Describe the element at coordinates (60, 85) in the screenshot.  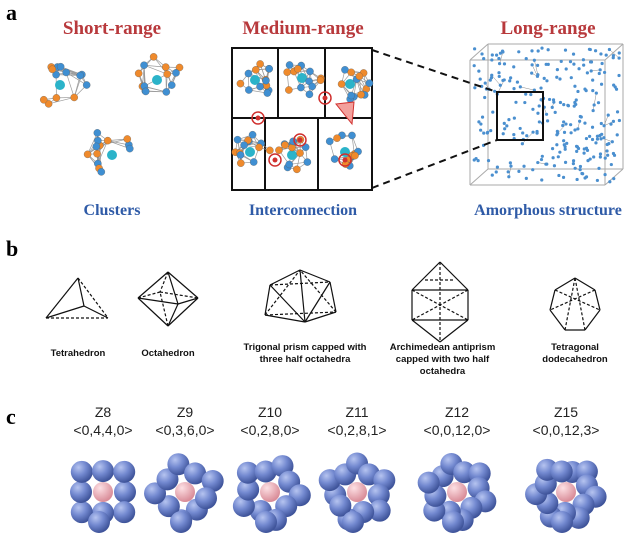
I see `center-atom` at that location.